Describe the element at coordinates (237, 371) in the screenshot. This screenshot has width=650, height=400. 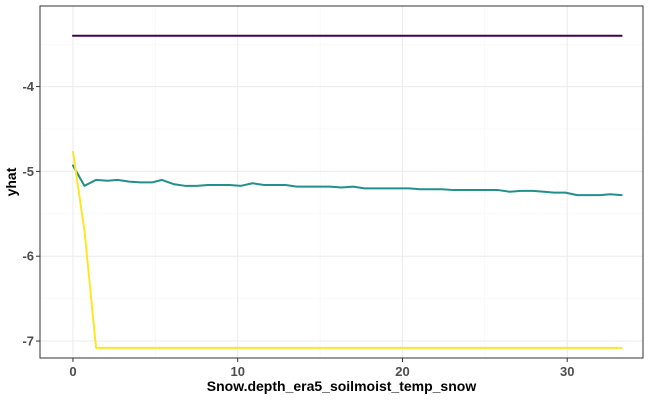
I see `x-tick-label: 10` at that location.